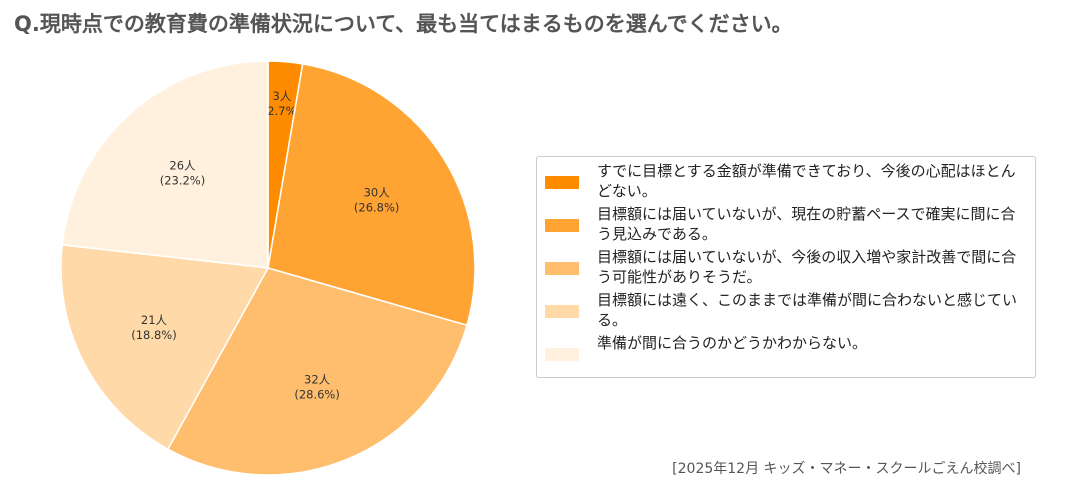 This screenshot has width=1081, height=489. I want to click on slice-pct-label-4: (23.2%), so click(183, 180).